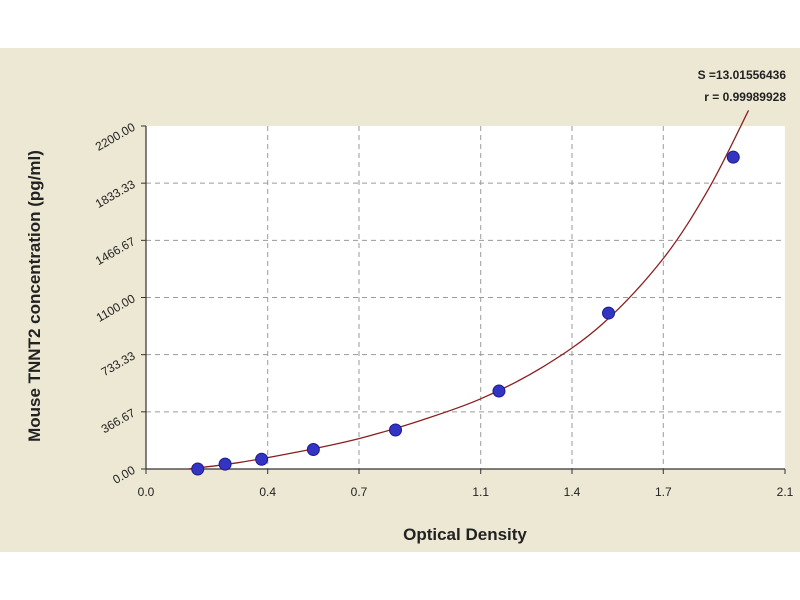 The image size is (800, 600). I want to click on x-tick-label: 1.7, so click(663, 492).